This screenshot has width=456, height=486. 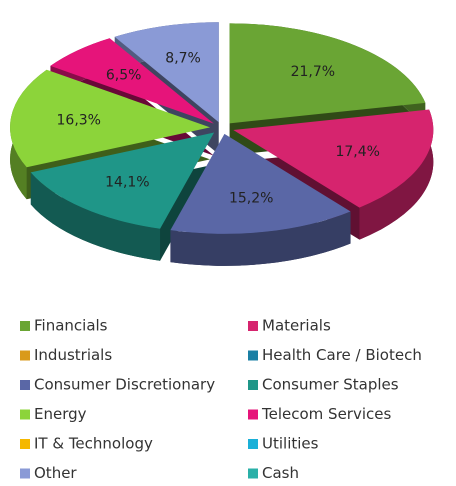 I want to click on legend-label: Other, so click(x=55, y=473).